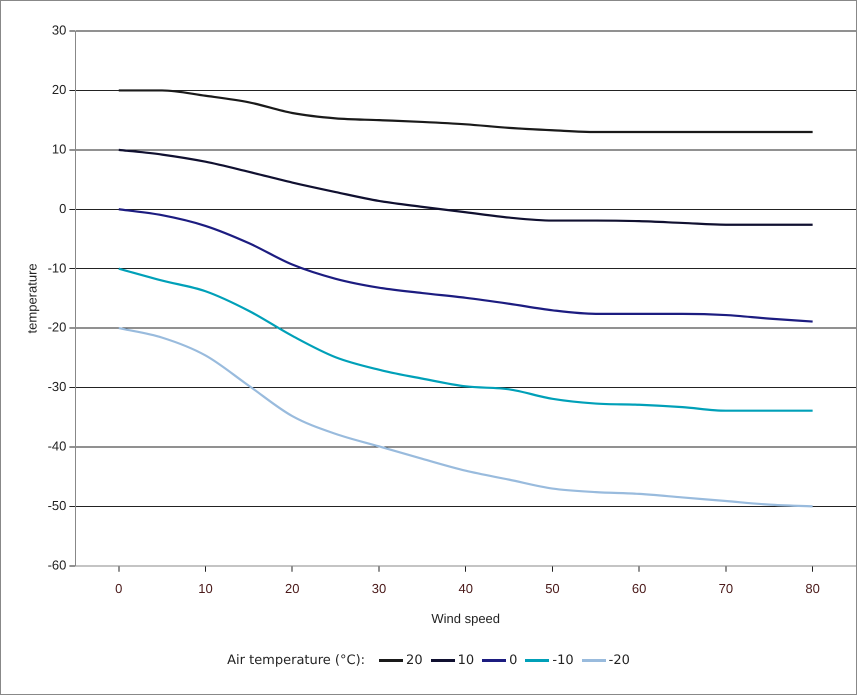 The image size is (857, 695). What do you see at coordinates (639, 588) in the screenshot?
I see `x-tick-label: 60` at bounding box center [639, 588].